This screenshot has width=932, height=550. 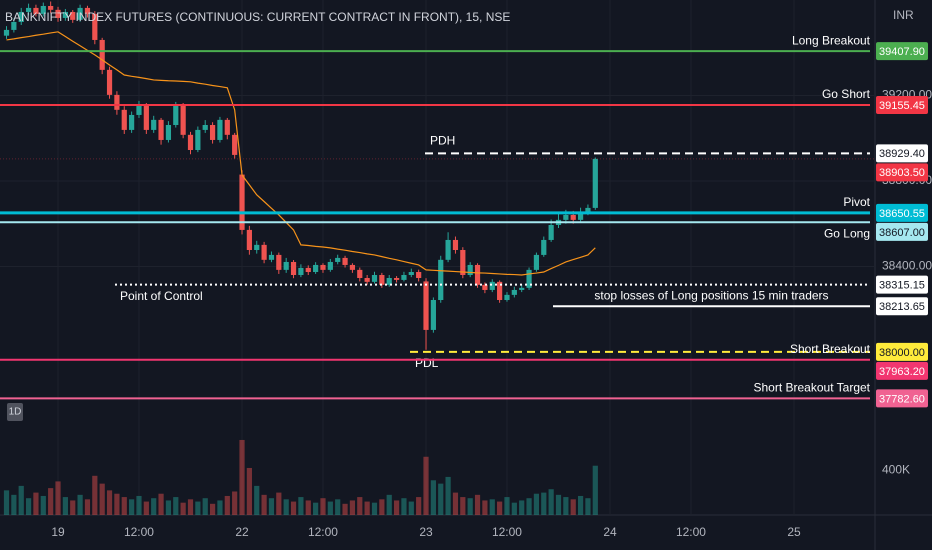 What do you see at coordinates (896, 469) in the screenshot?
I see `volume-tick-label: 400K` at bounding box center [896, 469].